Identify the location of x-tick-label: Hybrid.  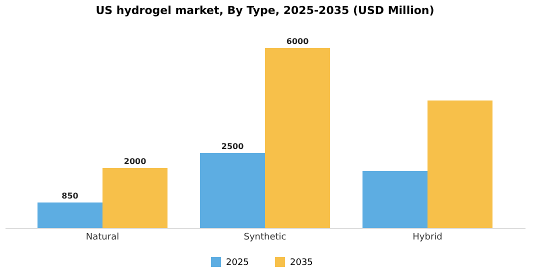
(427, 237).